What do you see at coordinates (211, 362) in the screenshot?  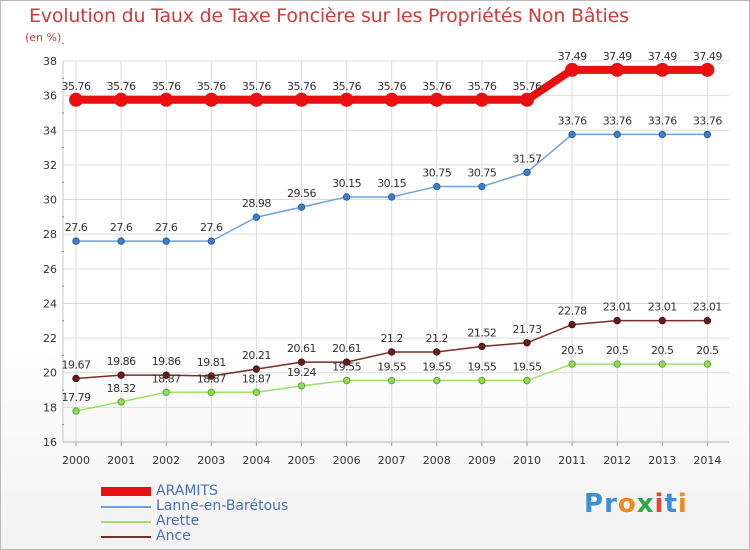 I see `data-label: 19.81` at bounding box center [211, 362].